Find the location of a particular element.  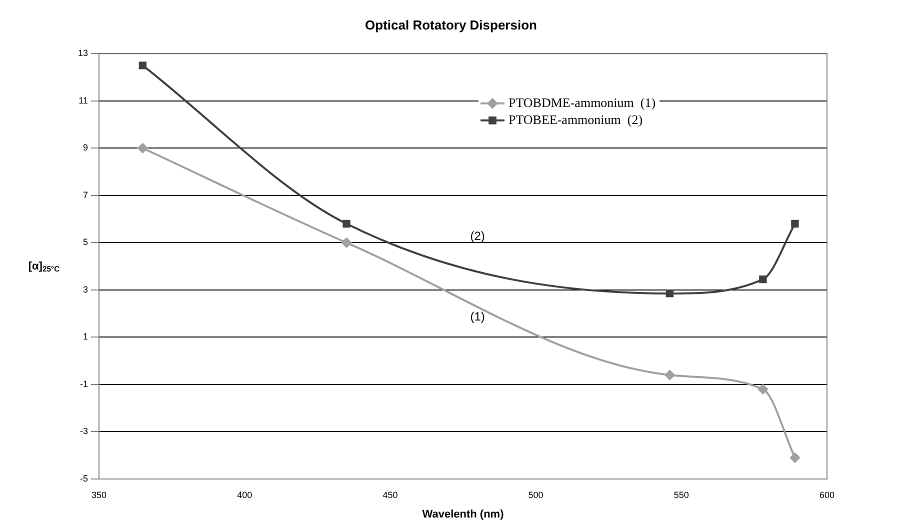

y-tick-label: -1 is located at coordinates (84, 383).